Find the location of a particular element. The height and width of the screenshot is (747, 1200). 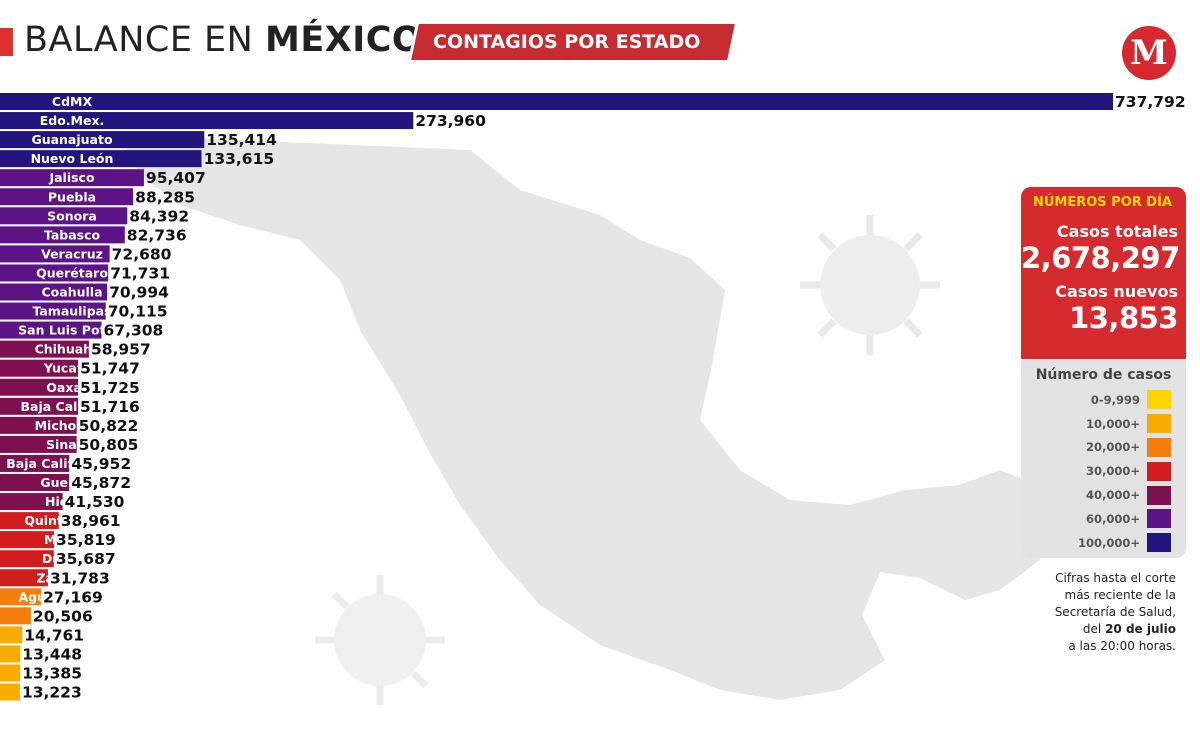

bar-category-label: Colima is located at coordinates (72, 692).